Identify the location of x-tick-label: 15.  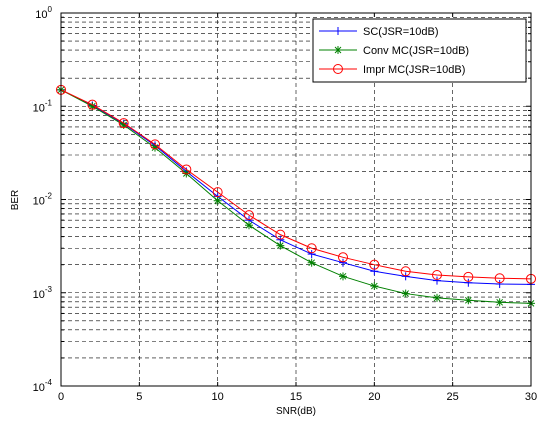
(296, 397).